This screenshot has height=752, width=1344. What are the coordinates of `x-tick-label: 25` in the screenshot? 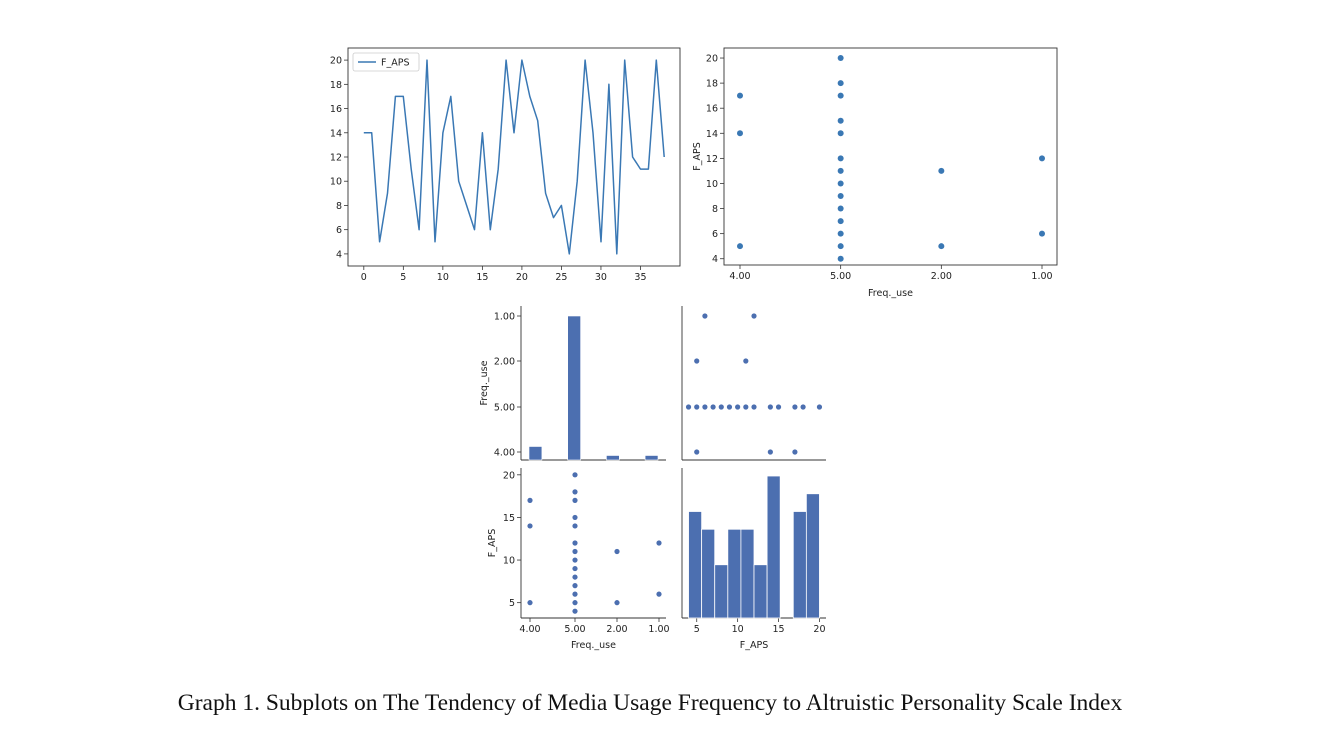 It's located at (561, 277).